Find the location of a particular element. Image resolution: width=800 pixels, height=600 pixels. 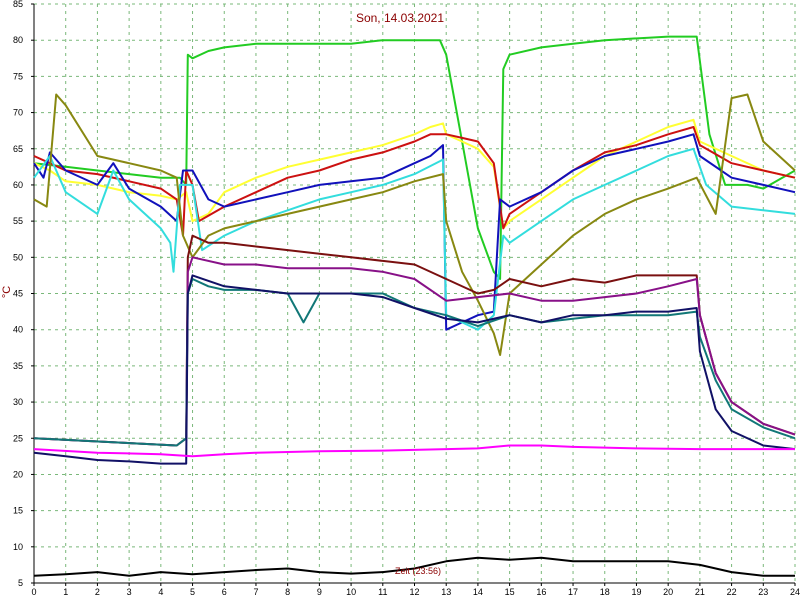

y-axis-label: °C is located at coordinates (7, 292).